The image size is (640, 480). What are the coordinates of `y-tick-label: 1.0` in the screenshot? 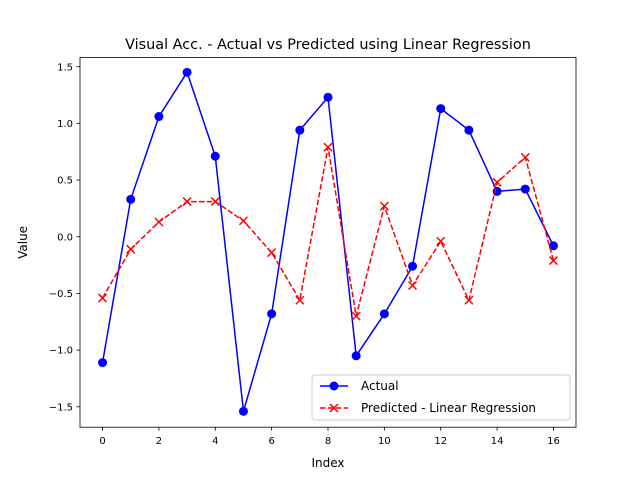 It's located at (65, 124).